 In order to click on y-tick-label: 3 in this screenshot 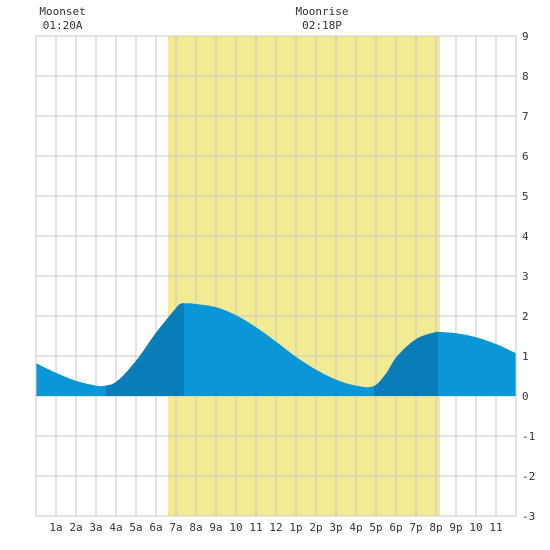, I will do `click(525, 276)`.